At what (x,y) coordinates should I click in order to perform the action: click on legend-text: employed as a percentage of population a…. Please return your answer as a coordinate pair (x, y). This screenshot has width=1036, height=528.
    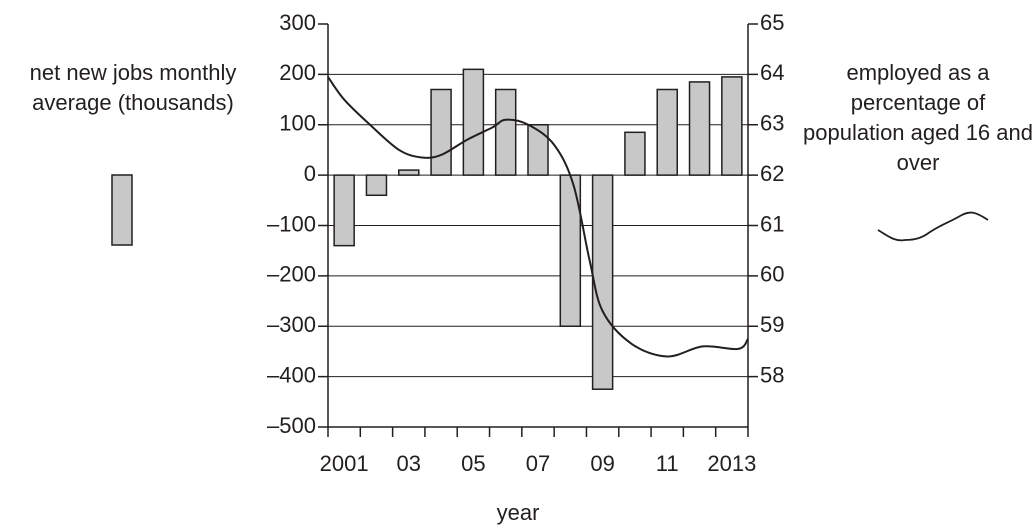
    Looking at the image, I should click on (918, 117).